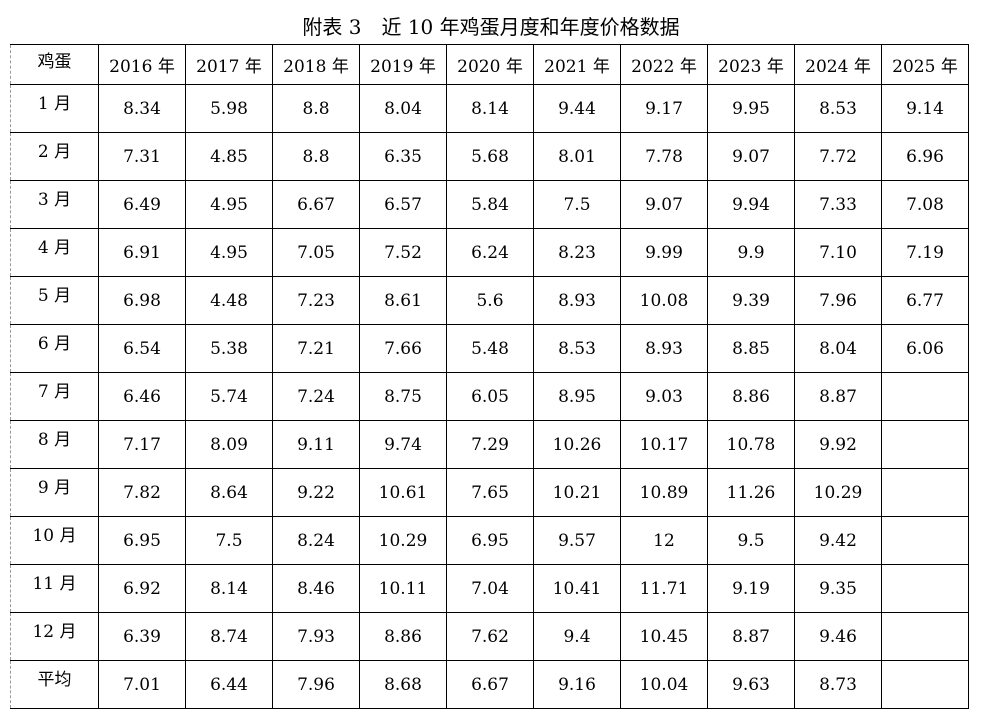 The width and height of the screenshot is (982, 720). Describe the element at coordinates (229, 636) in the screenshot. I see `price-cell: 8.74` at that location.